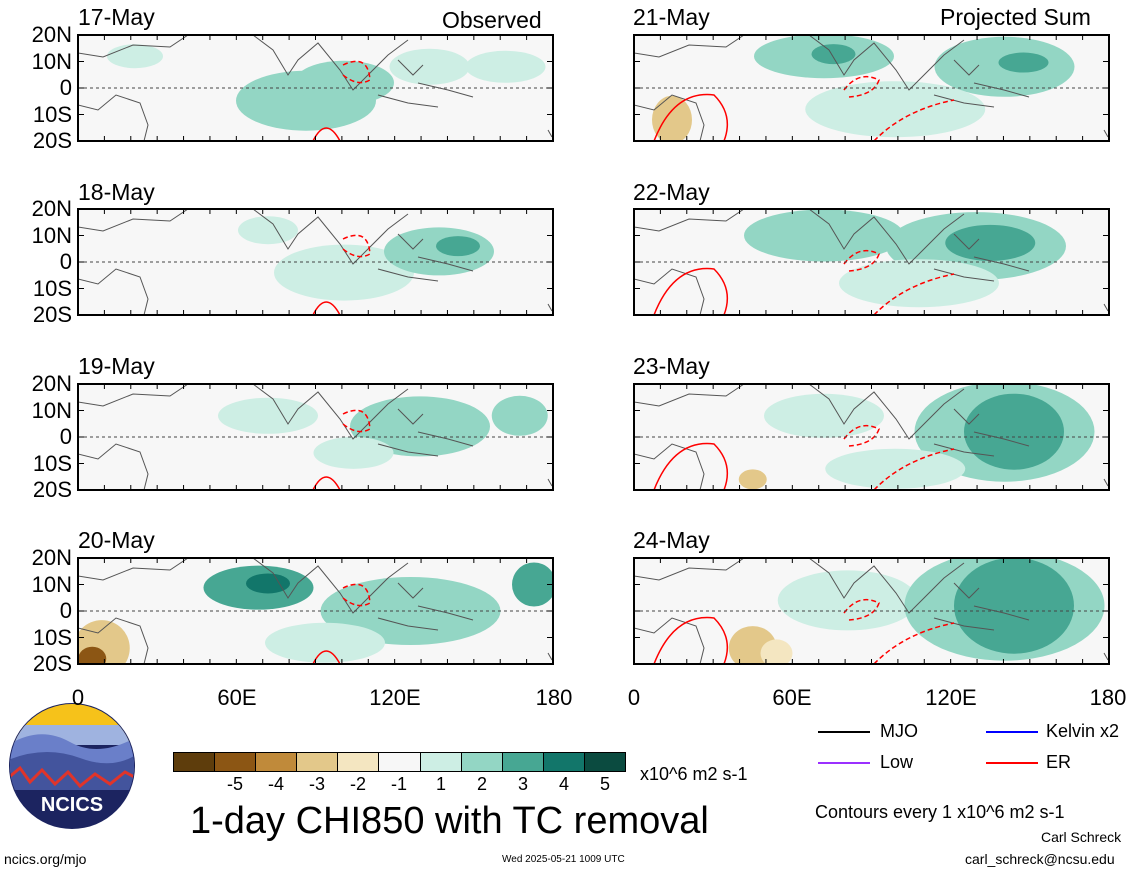 Image resolution: width=1135 pixels, height=872 pixels. Describe the element at coordinates (671, 540) in the screenshot. I see `panel-date-8: 24-May` at that location.